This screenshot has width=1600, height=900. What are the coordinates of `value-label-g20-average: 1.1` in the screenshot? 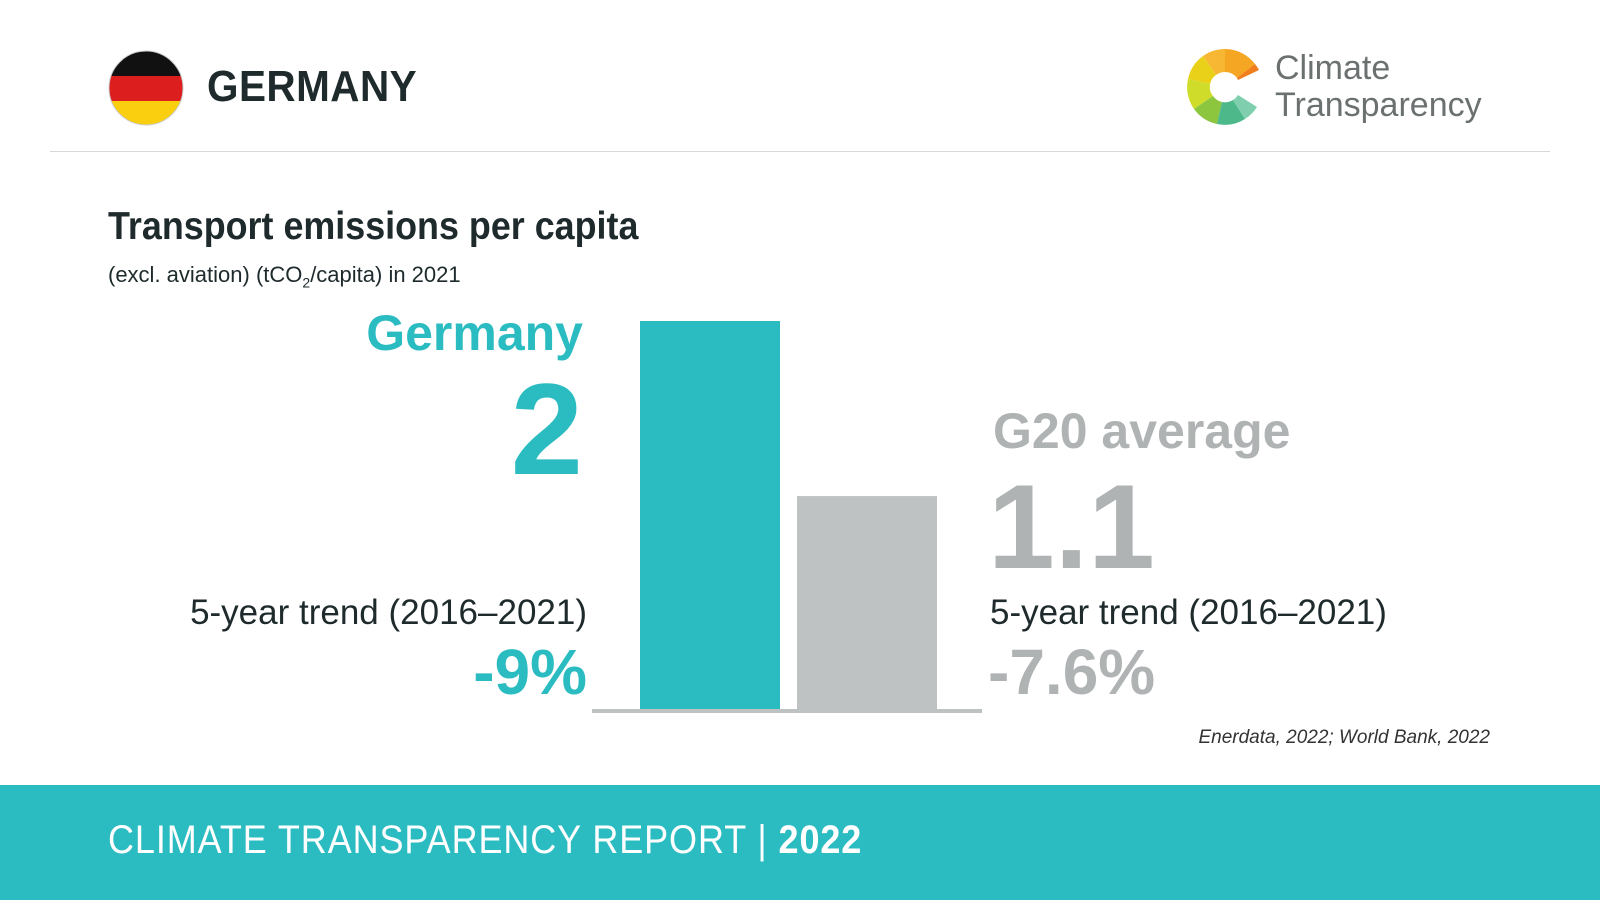 It's located at (1071, 527).